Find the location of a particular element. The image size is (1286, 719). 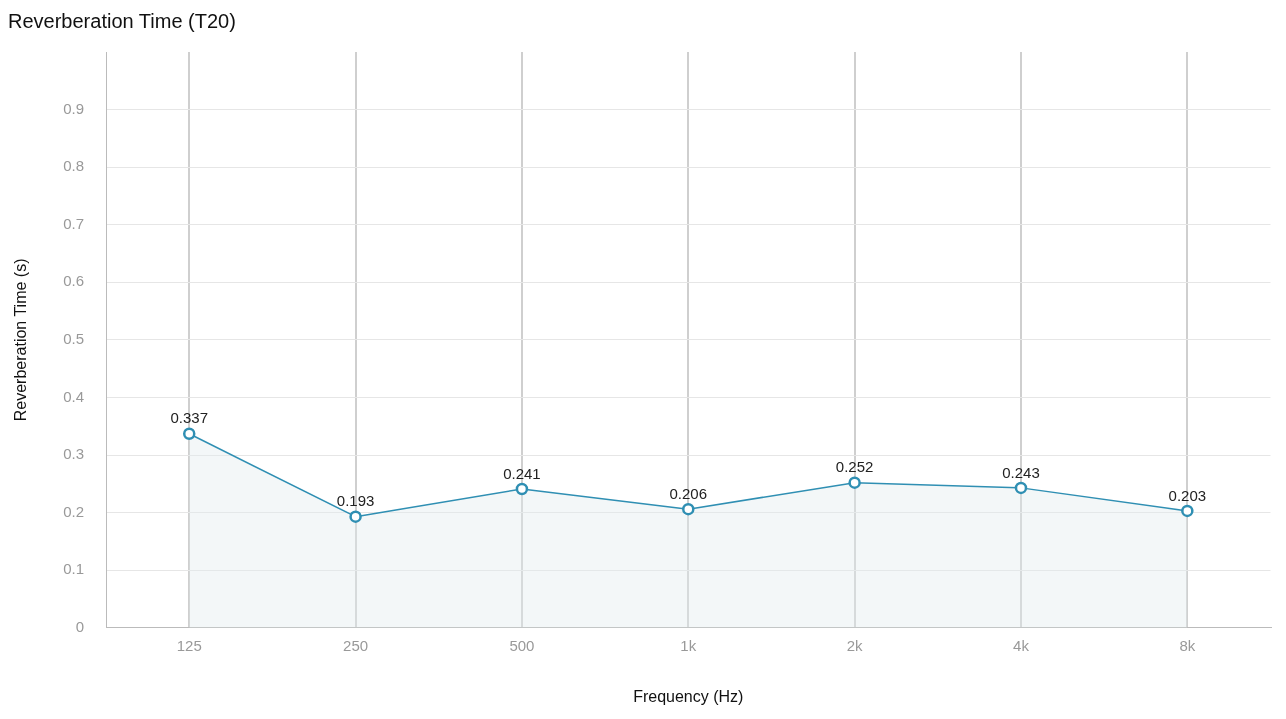

y-tick-label: 0.6 is located at coordinates (74, 281).